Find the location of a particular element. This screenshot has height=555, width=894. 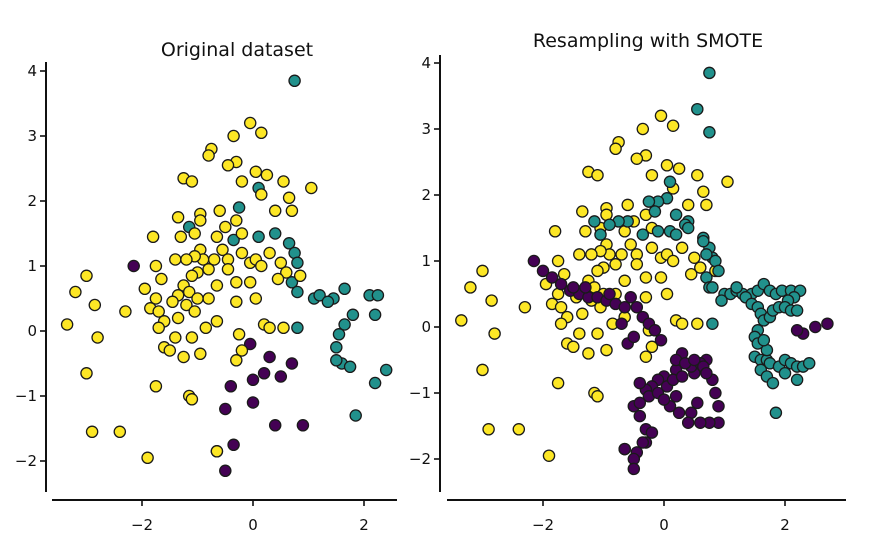

y-tick-label: −2 is located at coordinates (26, 461).